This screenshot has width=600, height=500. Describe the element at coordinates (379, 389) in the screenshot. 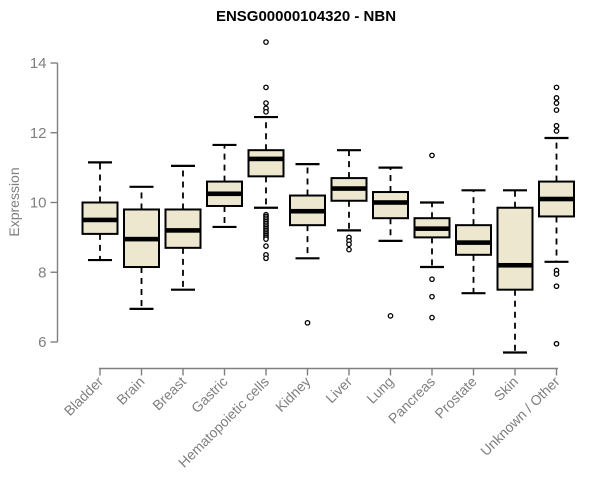

I see `x-tick-label: Lung` at that location.